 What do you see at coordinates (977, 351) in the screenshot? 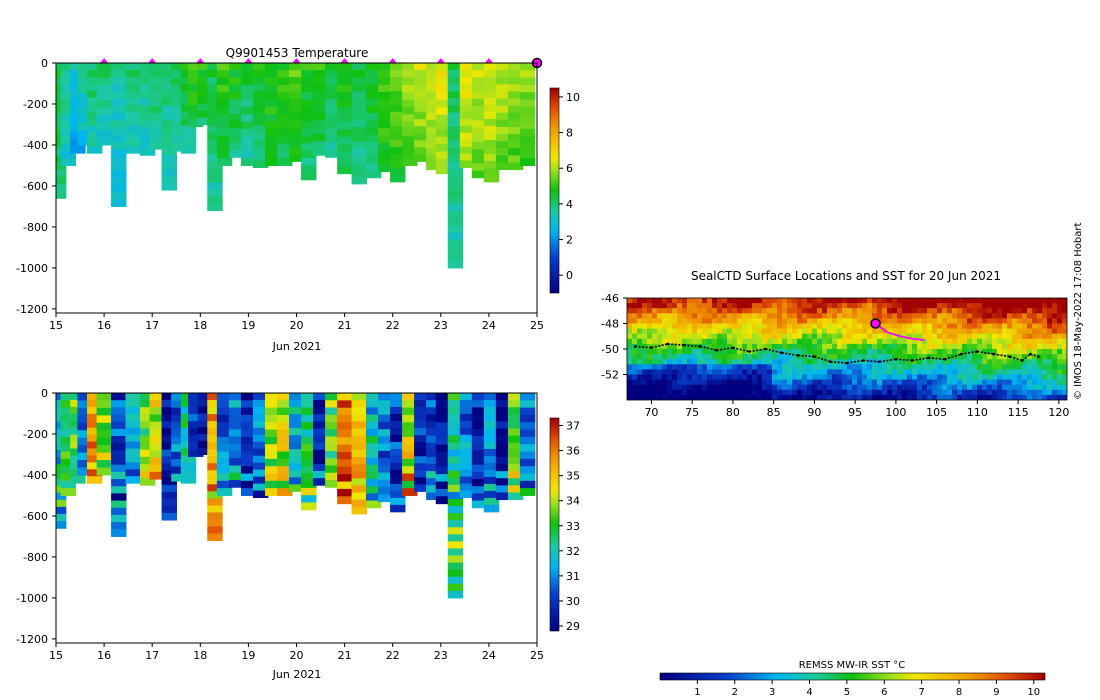
I see `track-point` at bounding box center [977, 351].